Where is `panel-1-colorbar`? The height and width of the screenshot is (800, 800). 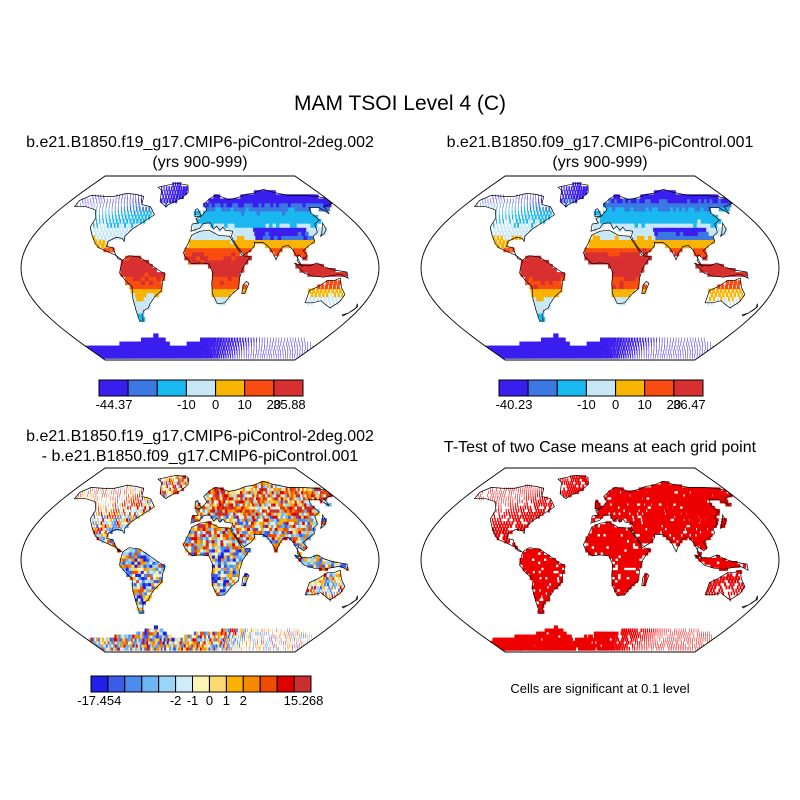
panel-1-colorbar is located at coordinates (201, 388).